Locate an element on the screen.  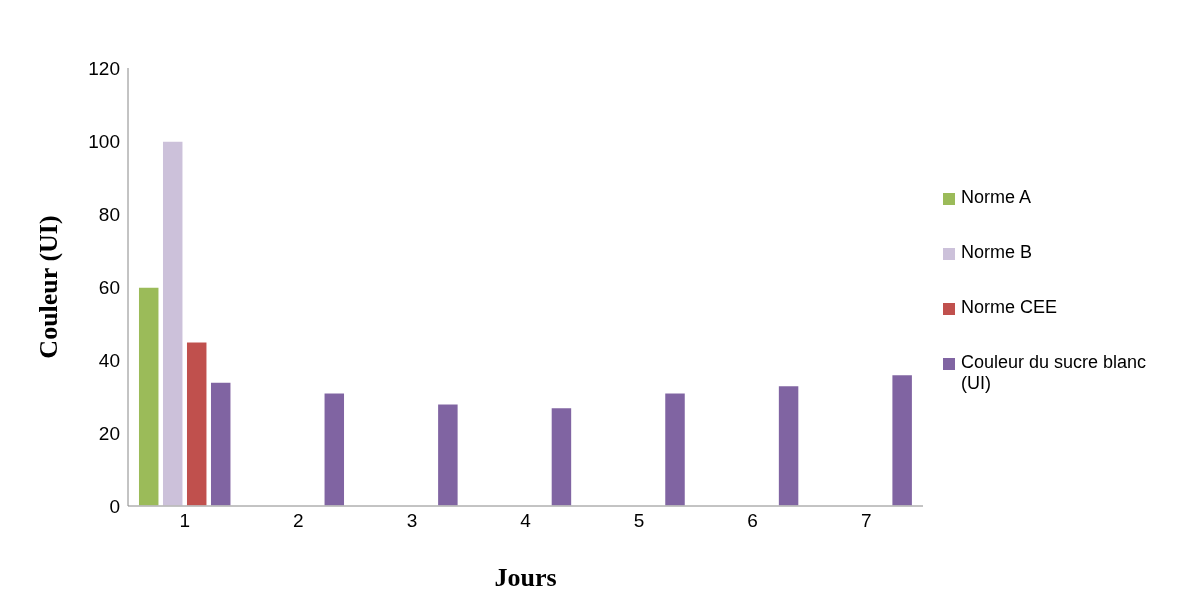
legend-label: Norme CEE is located at coordinates (1009, 307).